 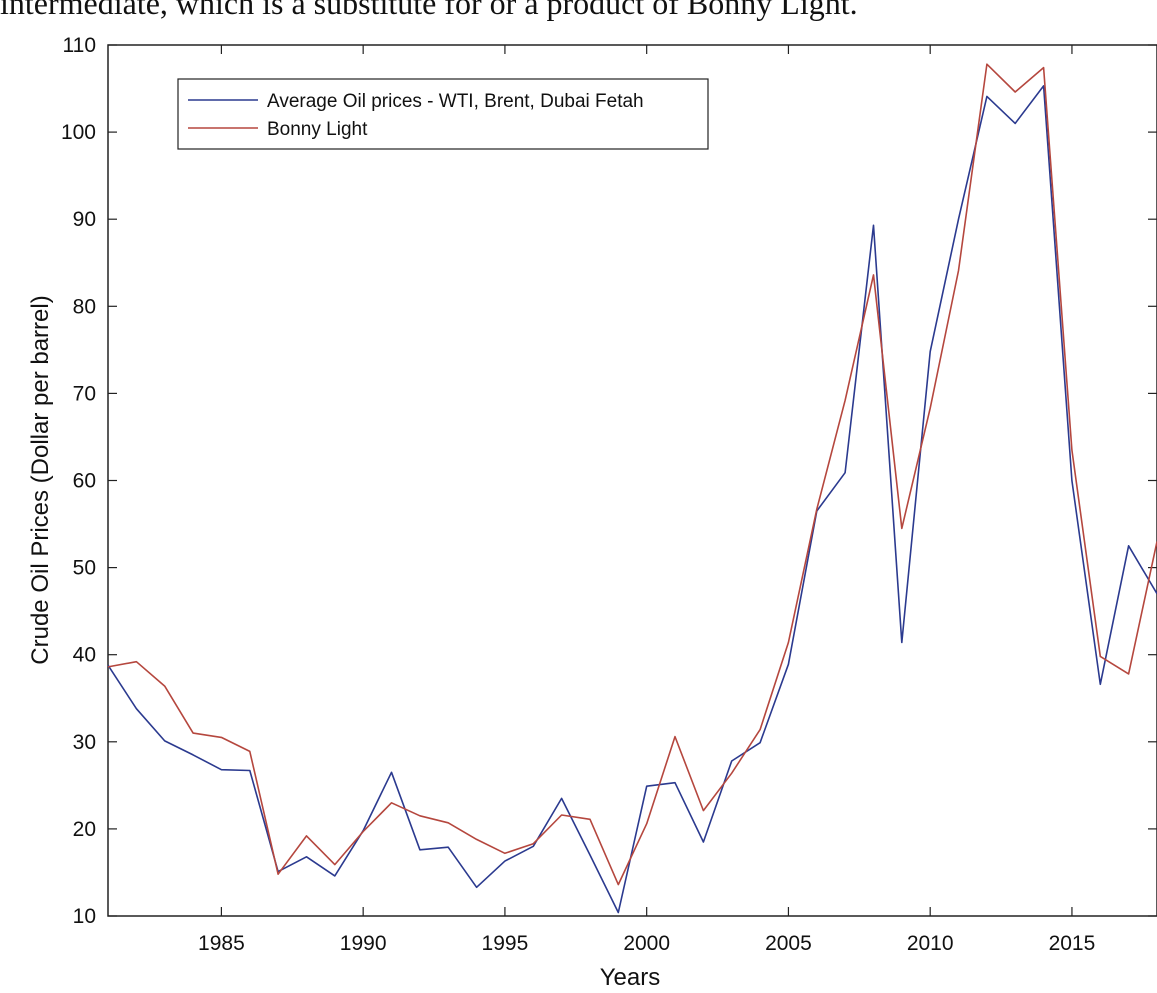 What do you see at coordinates (363, 943) in the screenshot?
I see `x-tick-label: 1990` at bounding box center [363, 943].